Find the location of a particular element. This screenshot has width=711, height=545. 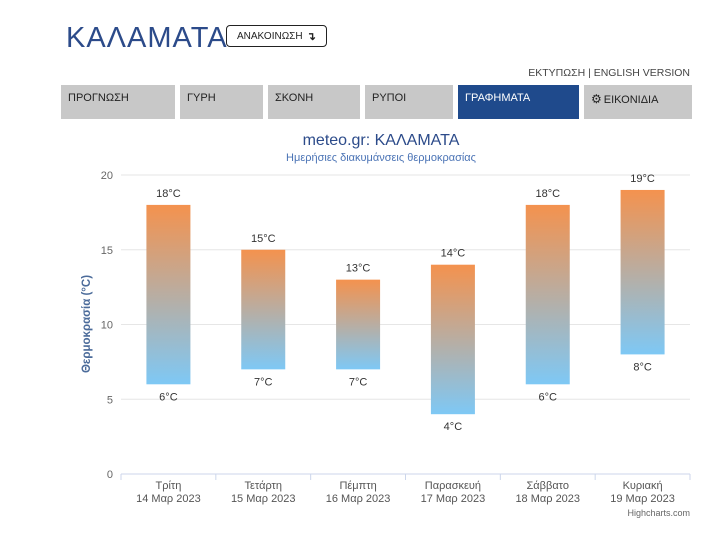

x-tick-day: Παρασκευή is located at coordinates (453, 486).